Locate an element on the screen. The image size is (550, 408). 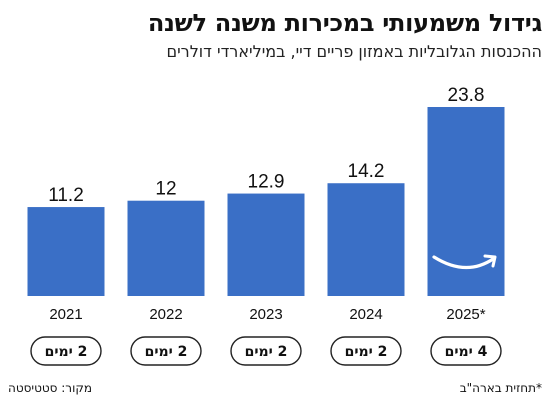
value-label: 11.2 is located at coordinates (66, 195).